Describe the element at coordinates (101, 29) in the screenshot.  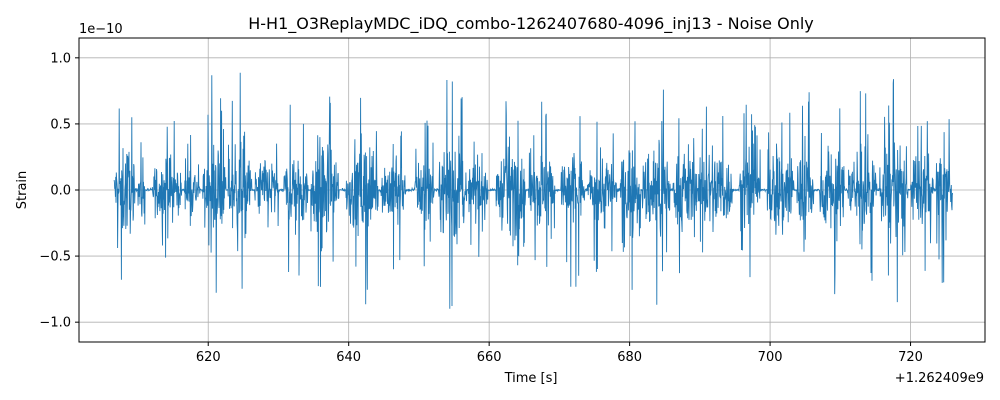
I see `y-scale-label: 1e−10` at that location.